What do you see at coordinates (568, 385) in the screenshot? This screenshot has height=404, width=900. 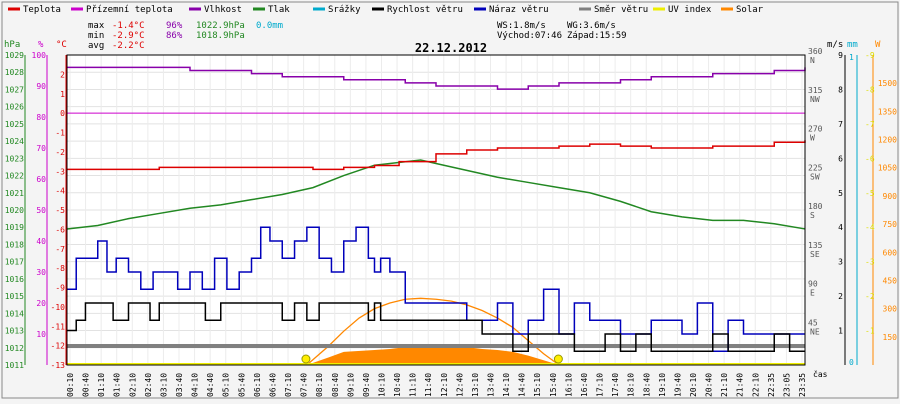 I see `time-tick-label: 16:10` at bounding box center [568, 385].